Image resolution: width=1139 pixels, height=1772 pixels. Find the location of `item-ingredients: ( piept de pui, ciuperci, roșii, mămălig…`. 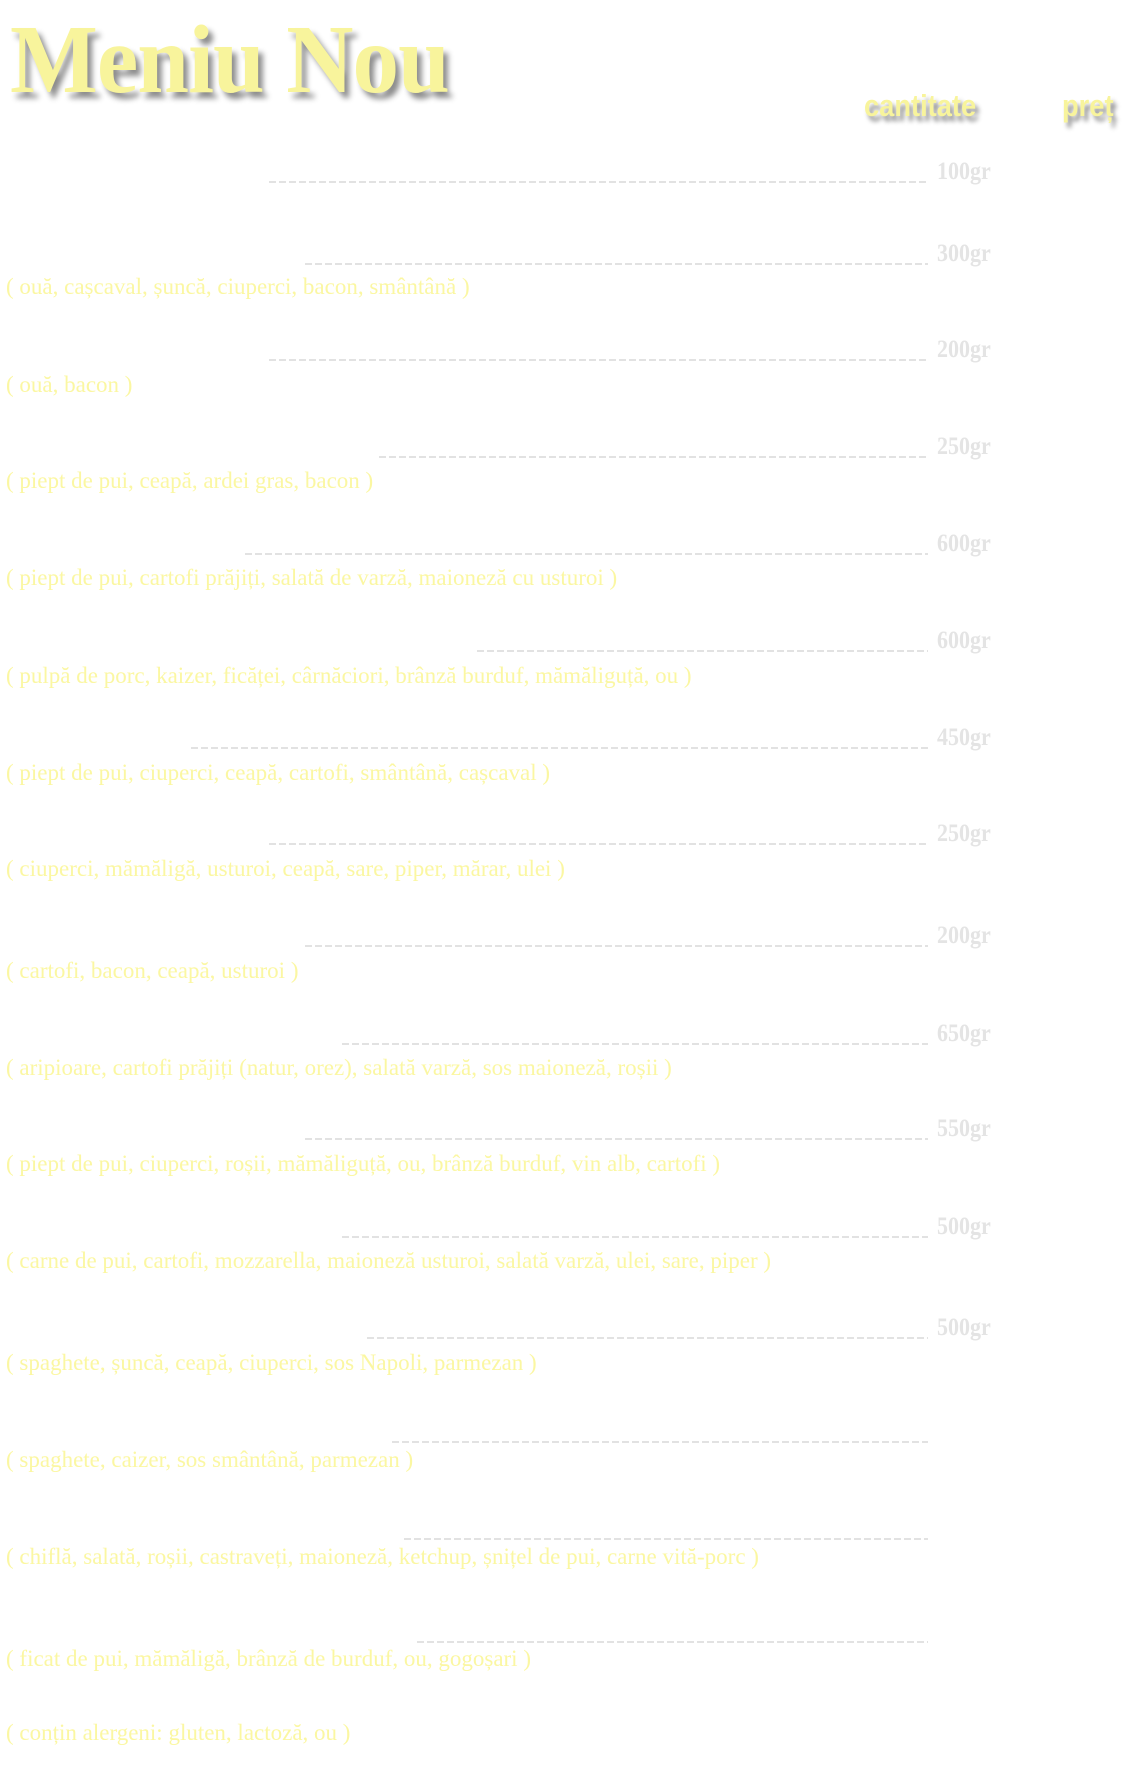

item-ingredients: ( piept de pui, ciuperci, roșii, mămălig… is located at coordinates (363, 1164).